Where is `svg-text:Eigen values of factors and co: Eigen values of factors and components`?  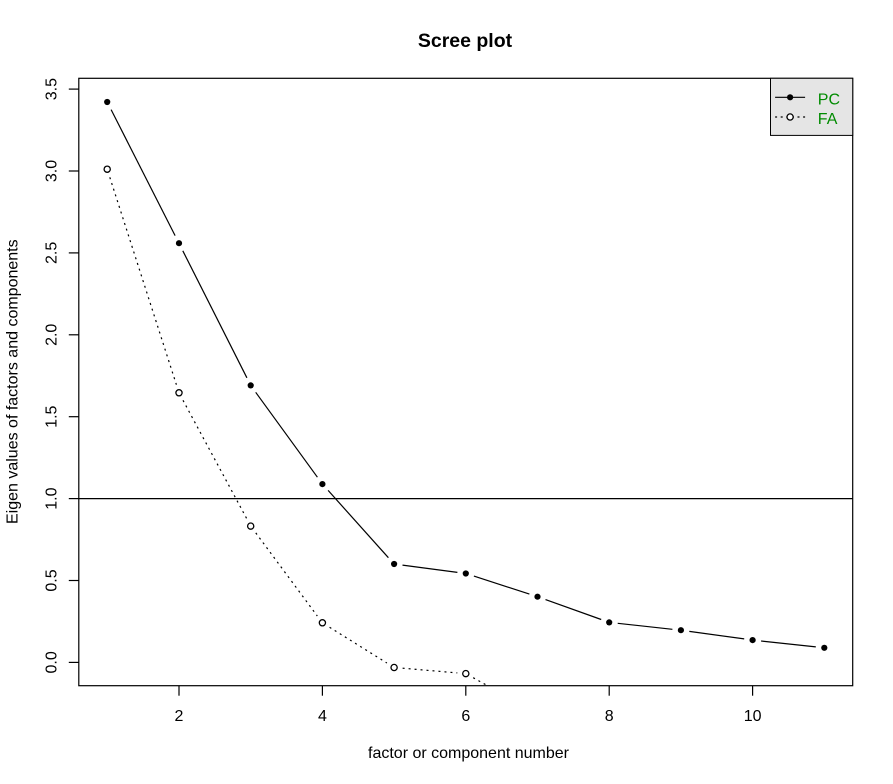 svg-text:Eigen values of factors and co: Eigen values of factors and components is located at coordinates (13, 381).